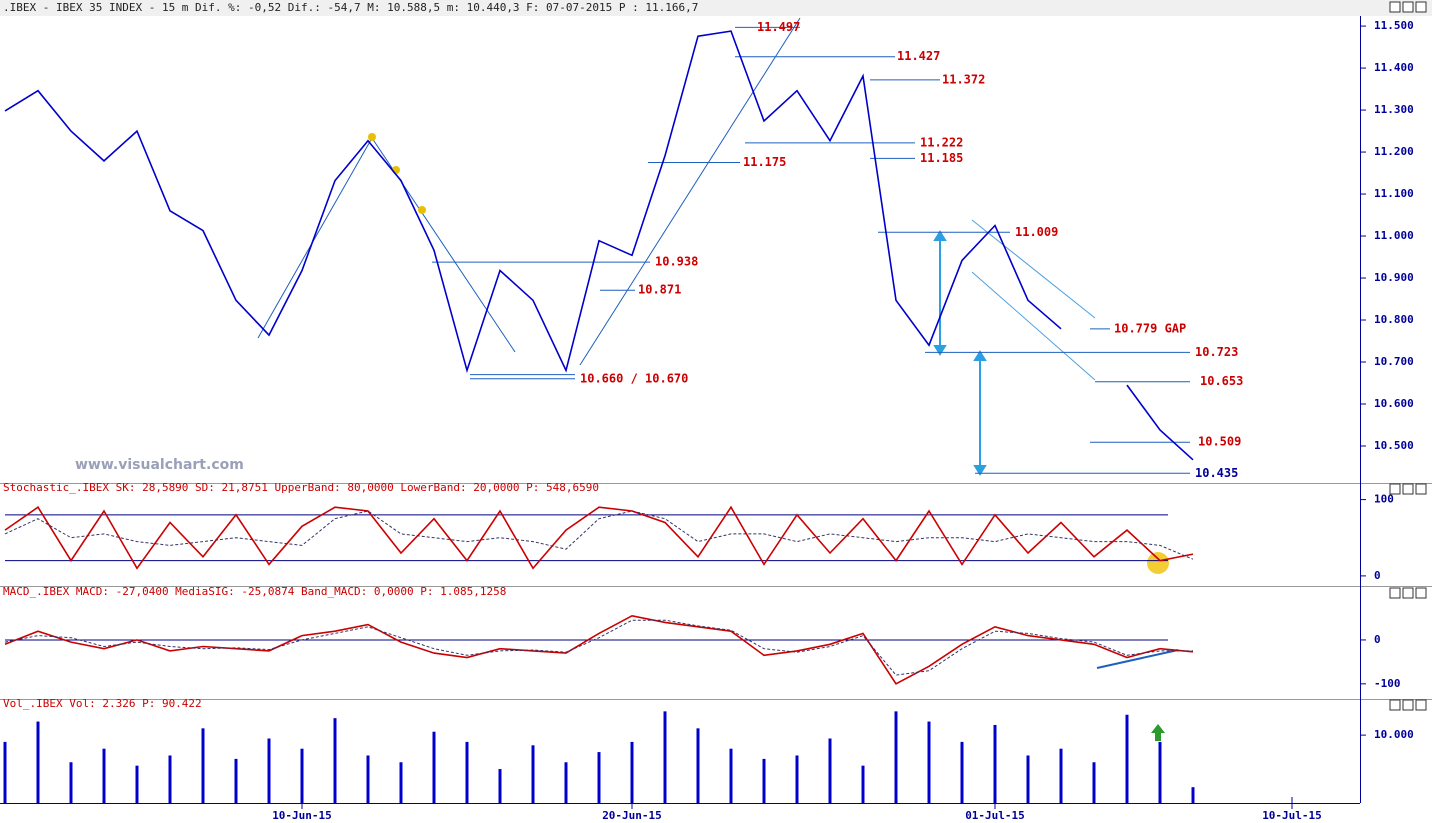 The image size is (1432, 823). I want to click on y-tick-label: 100, so click(1384, 499).